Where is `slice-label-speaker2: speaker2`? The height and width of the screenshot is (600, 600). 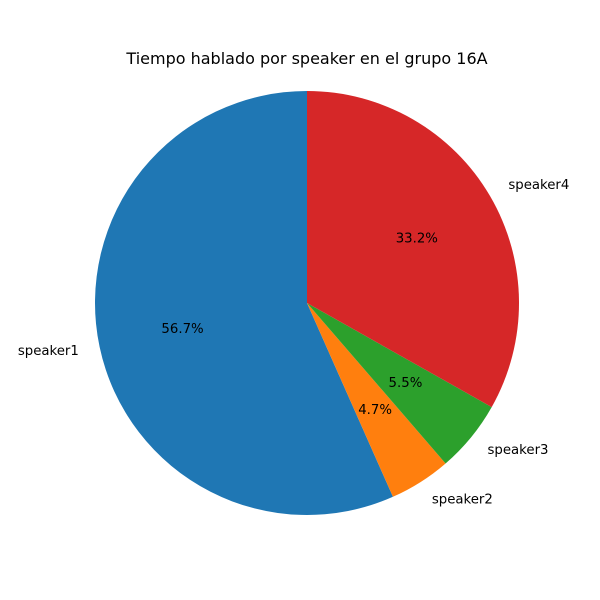
slice-label-speaker2: speaker2 is located at coordinates (462, 499).